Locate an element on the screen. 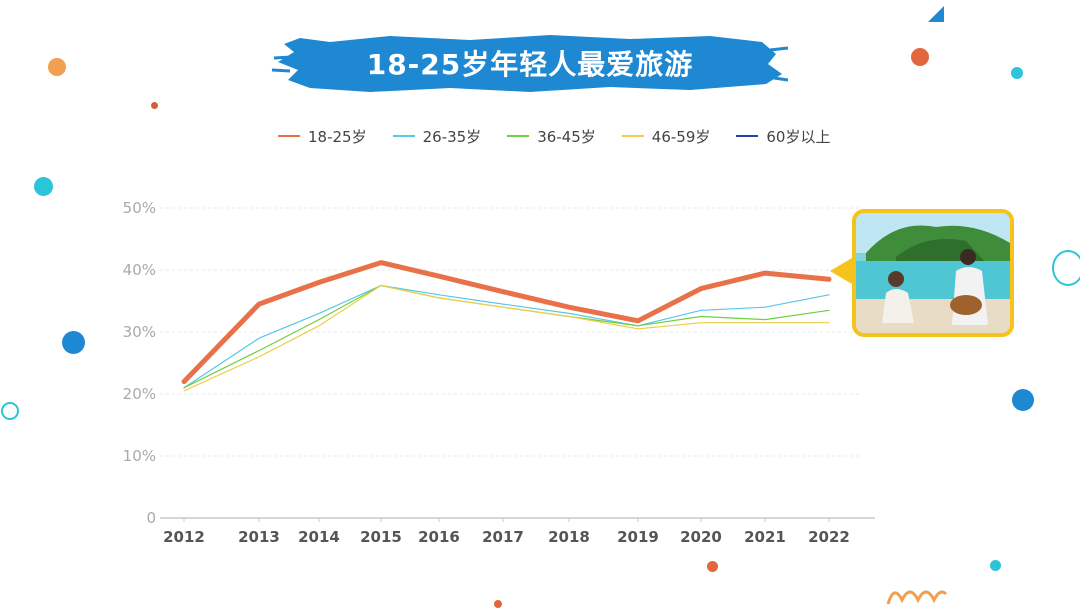 This screenshot has width=1080, height=608. legend-item: 60岁以上 is located at coordinates (783, 136).